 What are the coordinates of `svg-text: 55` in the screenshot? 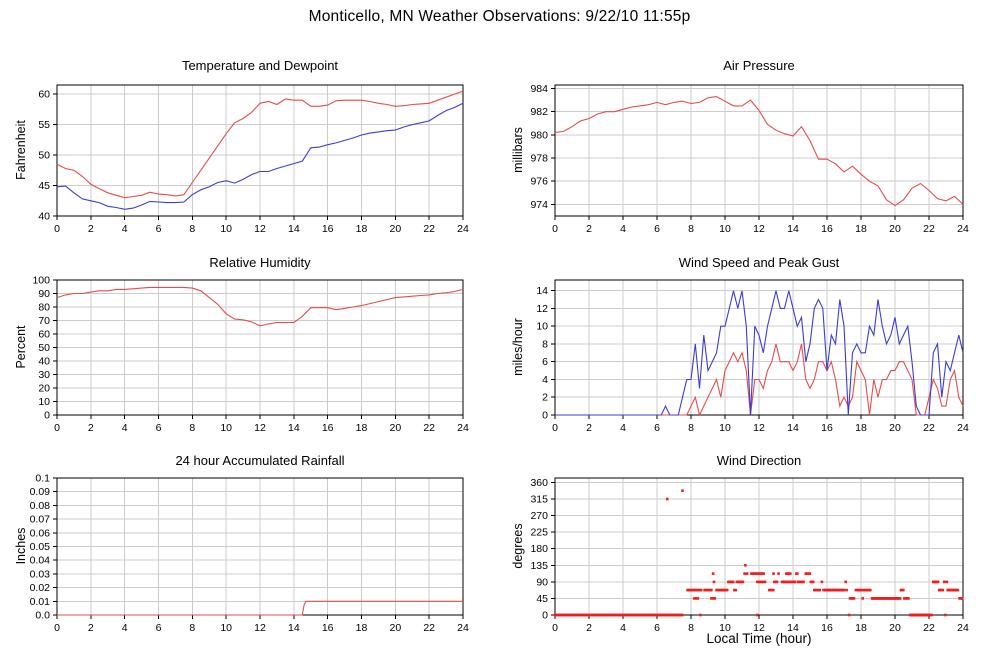 It's located at (44, 125).